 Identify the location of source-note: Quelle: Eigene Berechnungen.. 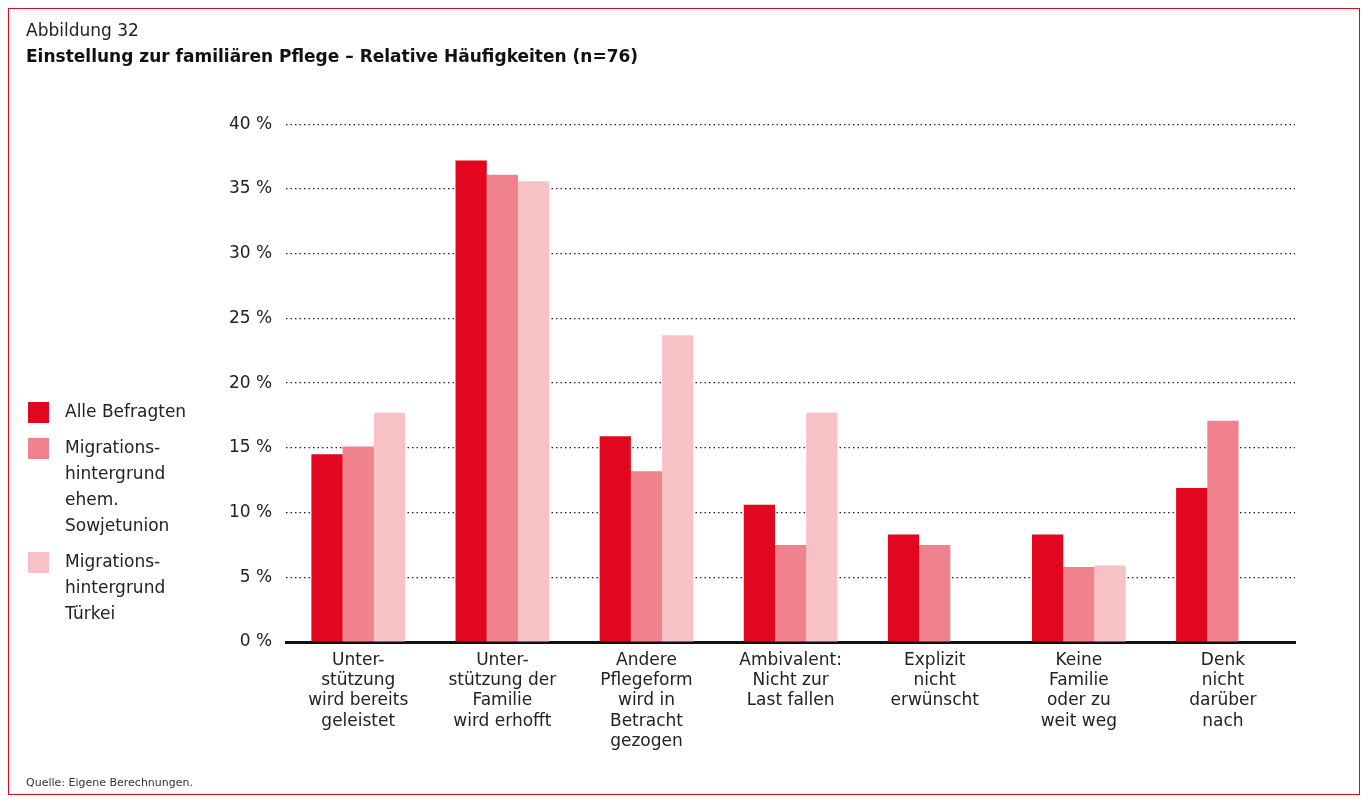
(109, 782).